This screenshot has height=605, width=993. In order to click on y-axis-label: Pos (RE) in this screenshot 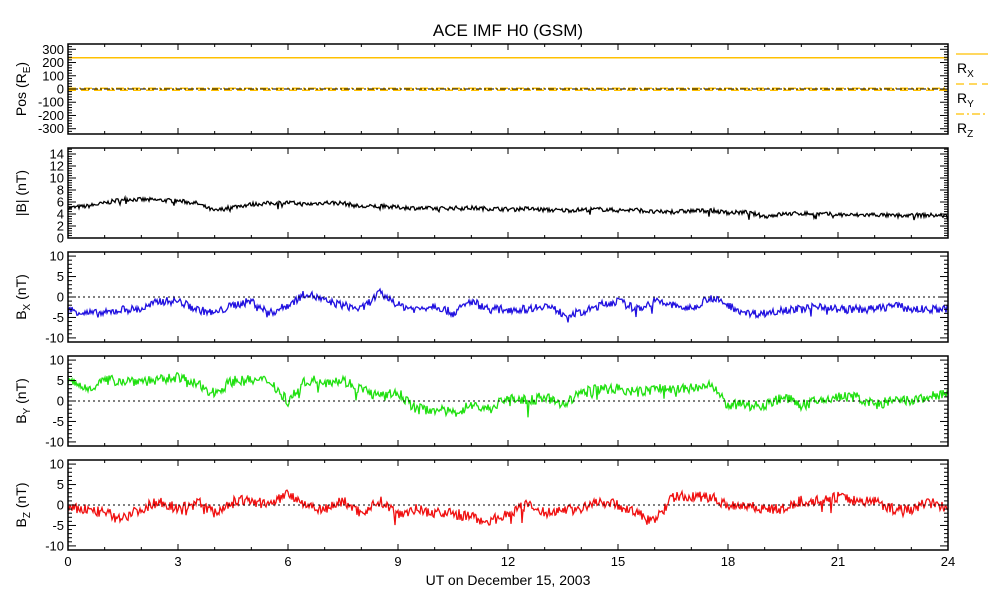, I will do `click(23, 89)`.